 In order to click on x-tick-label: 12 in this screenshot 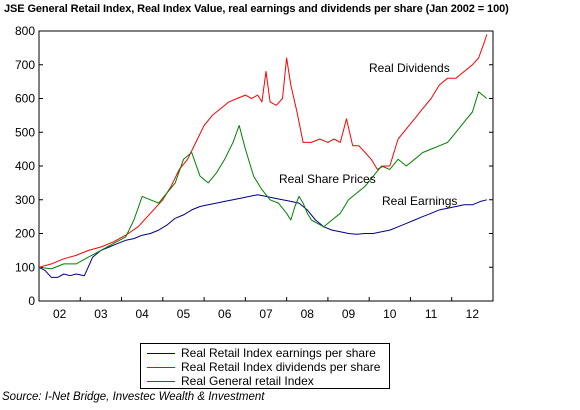, I will do `click(473, 314)`.